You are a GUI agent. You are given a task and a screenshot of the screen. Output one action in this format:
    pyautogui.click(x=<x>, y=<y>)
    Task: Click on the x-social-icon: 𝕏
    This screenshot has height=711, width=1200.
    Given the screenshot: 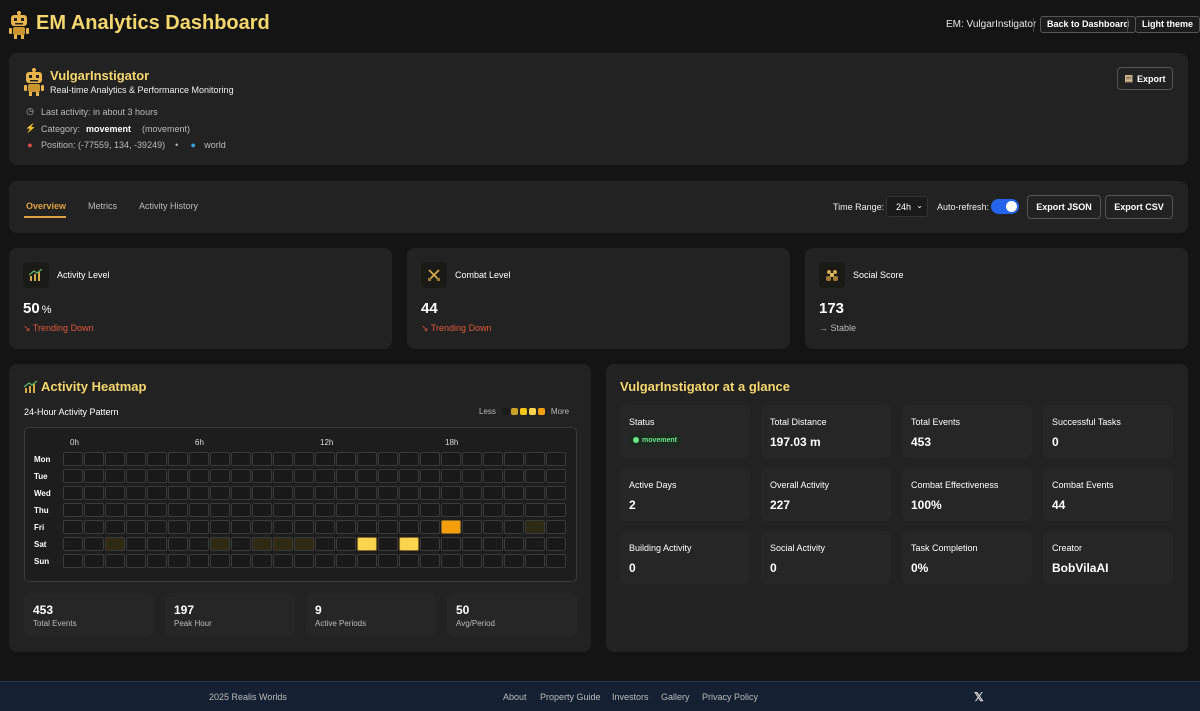 What is the action you would take?
    pyautogui.click(x=979, y=697)
    